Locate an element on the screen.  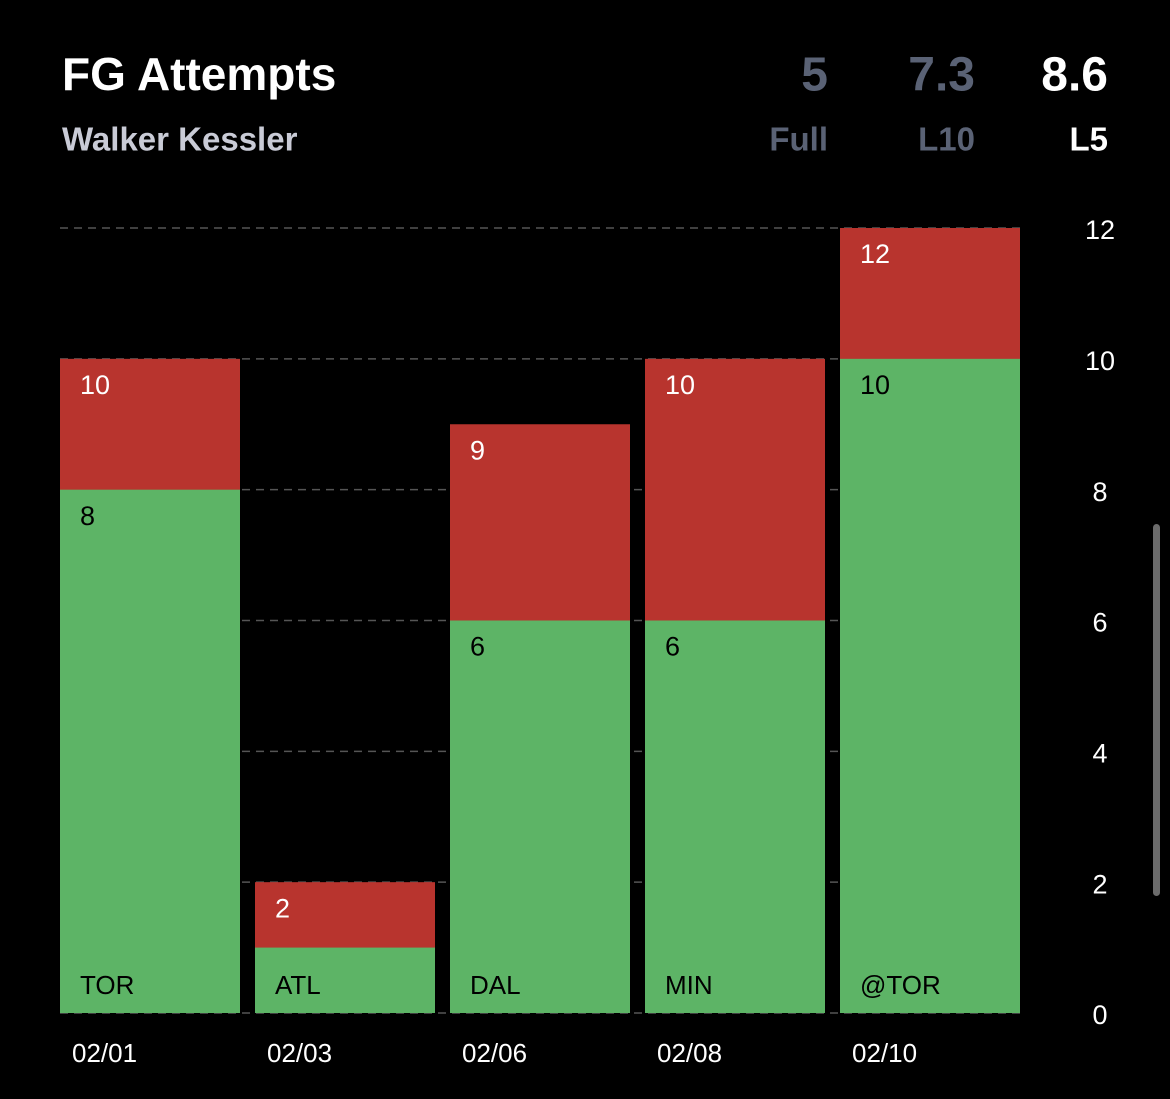
stat-value: 5 is located at coordinates (814, 75).